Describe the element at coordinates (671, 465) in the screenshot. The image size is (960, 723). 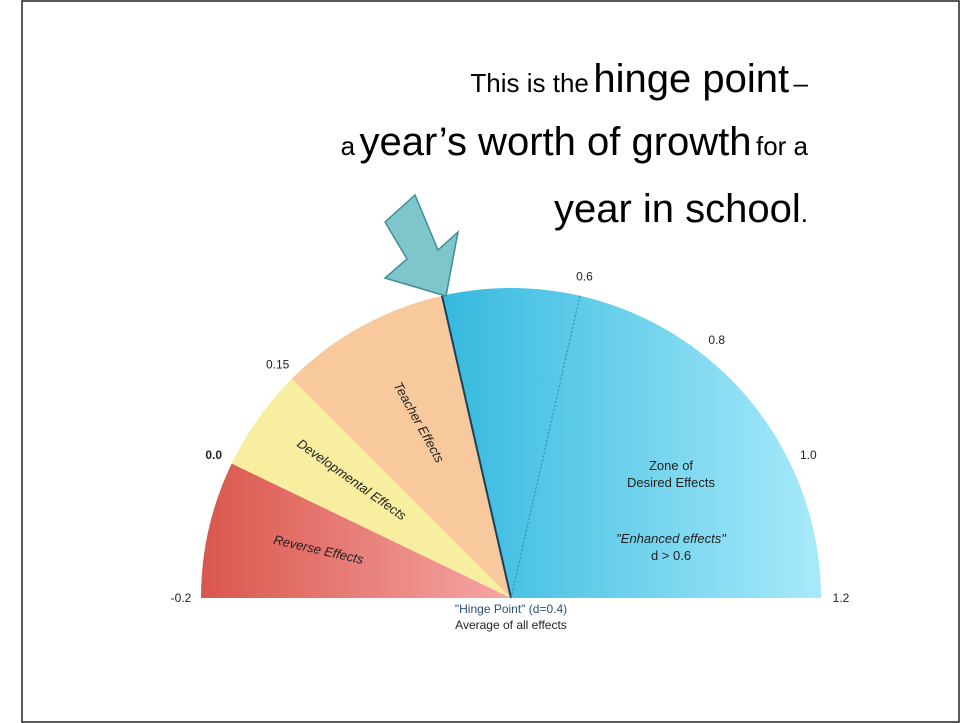
I see `zone-label: Zone of` at that location.